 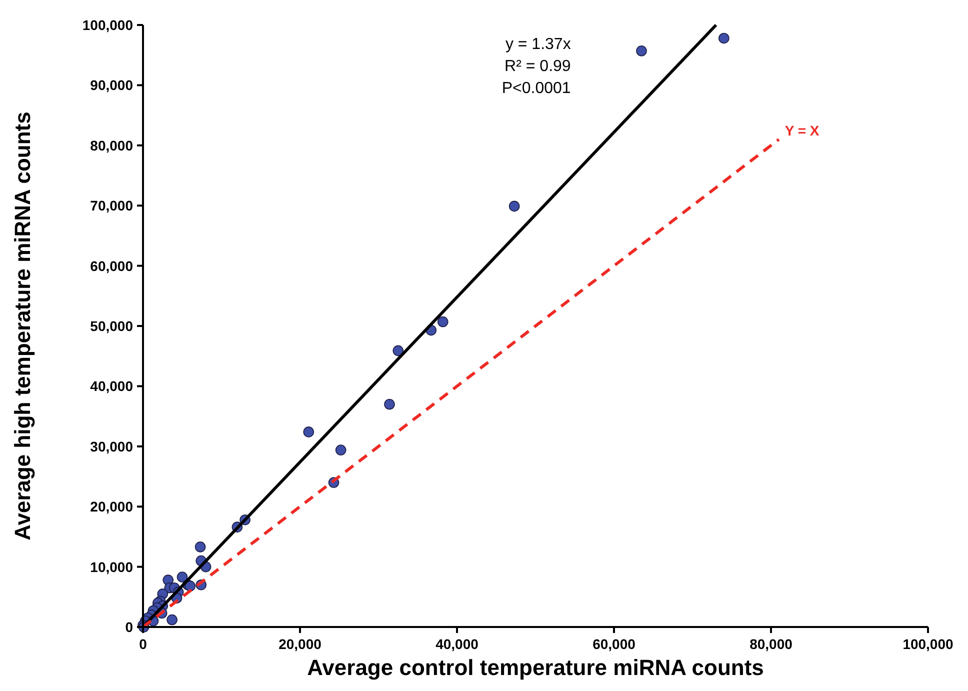 What do you see at coordinates (112, 266) in the screenshot?
I see `y-tick-label: 60,000` at bounding box center [112, 266].